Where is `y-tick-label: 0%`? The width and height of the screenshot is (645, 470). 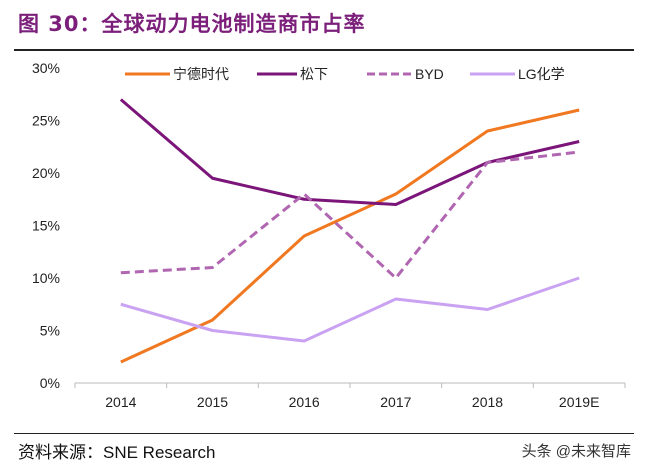
y-tick-label: 0% is located at coordinates (50, 383).